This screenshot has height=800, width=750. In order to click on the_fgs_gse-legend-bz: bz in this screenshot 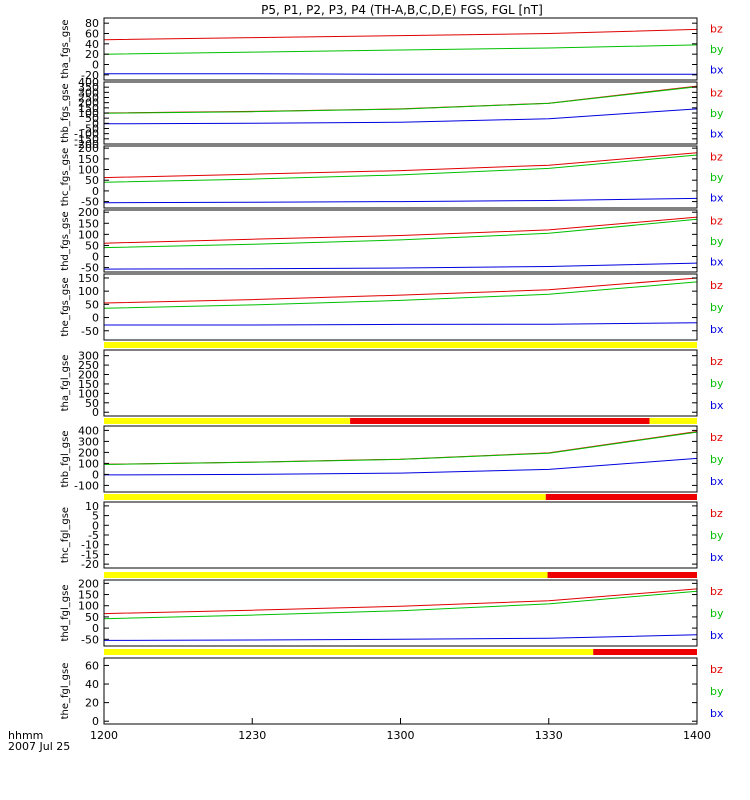, I will do `click(716, 285)`.